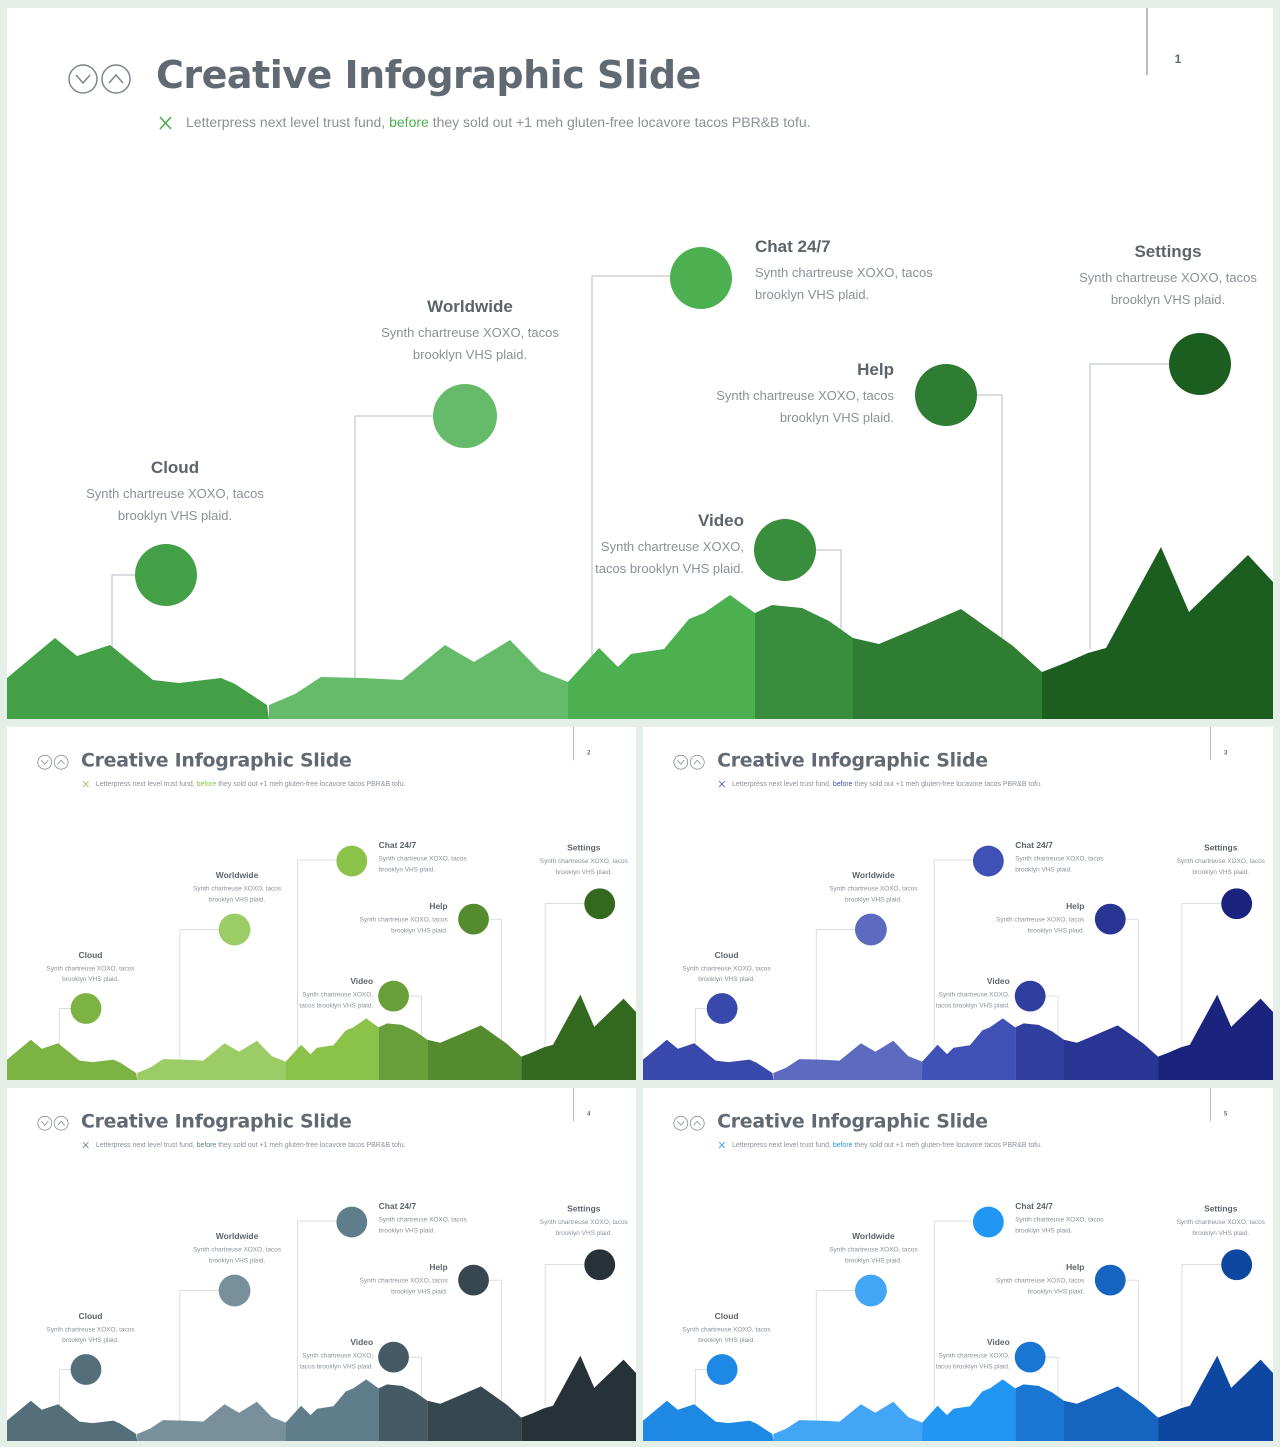 This screenshot has width=1280, height=1447. What do you see at coordinates (207, 1145) in the screenshot?
I see `subtitle-highlight: before` at bounding box center [207, 1145].